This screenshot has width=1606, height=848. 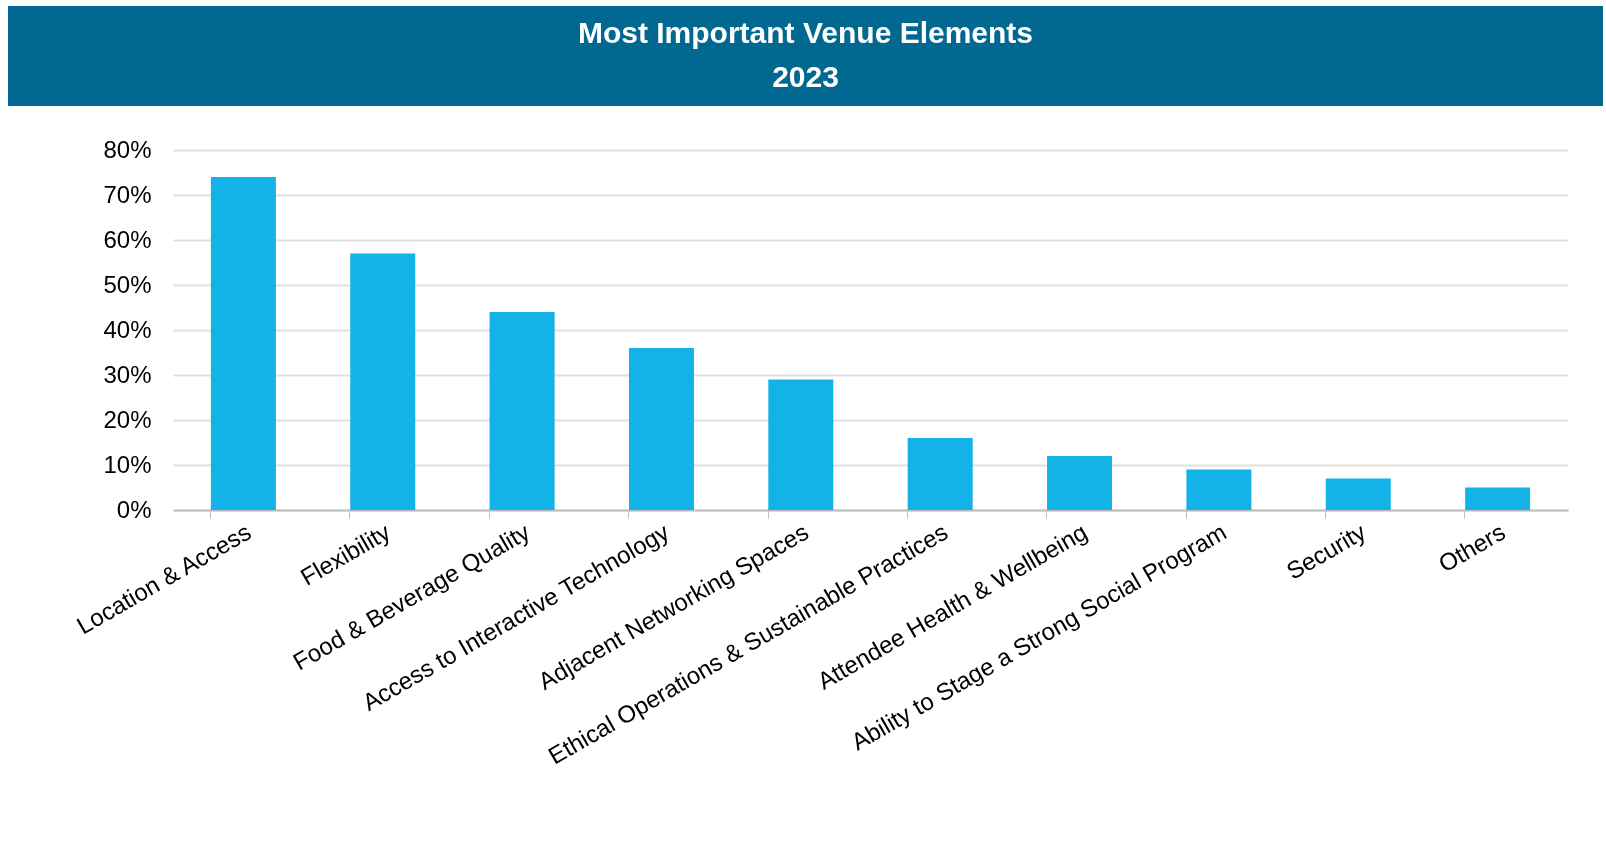 I want to click on y-tick-label: 80%, so click(x=127, y=149).